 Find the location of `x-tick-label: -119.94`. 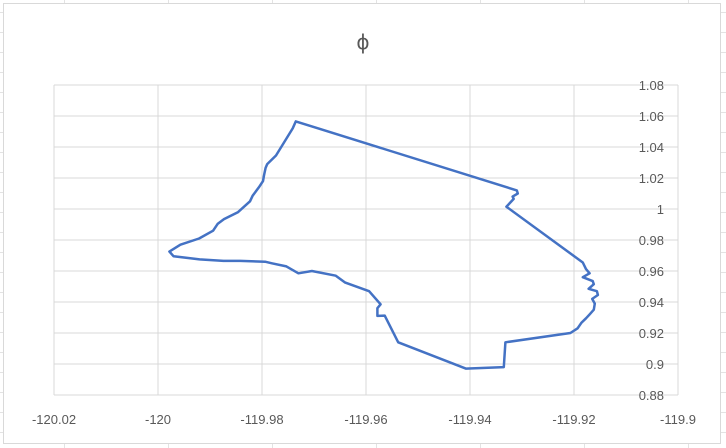

x-tick-label: -119.94 is located at coordinates (469, 419).